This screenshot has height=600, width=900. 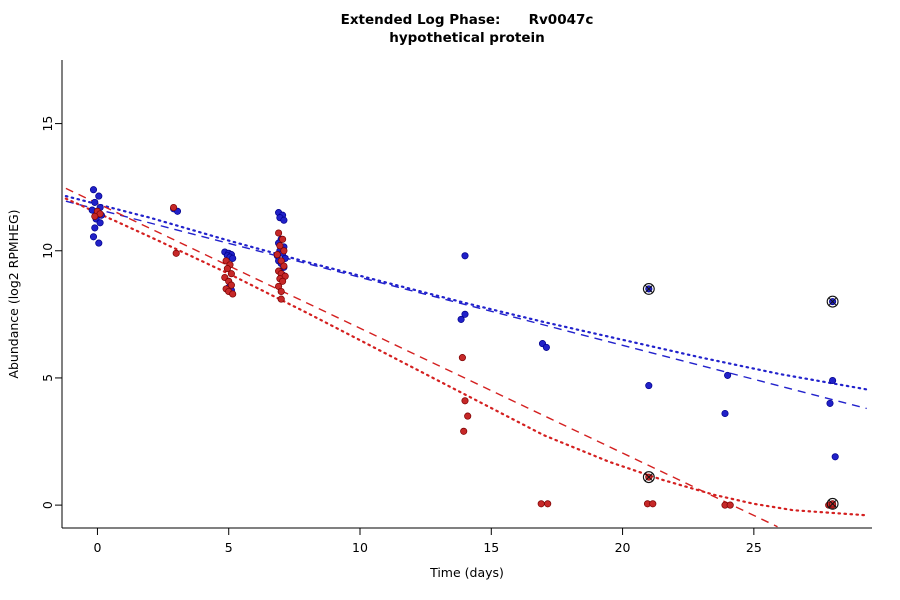 I want to click on chart-title: Extended Log Phase: Rv0047c, so click(x=467, y=20).